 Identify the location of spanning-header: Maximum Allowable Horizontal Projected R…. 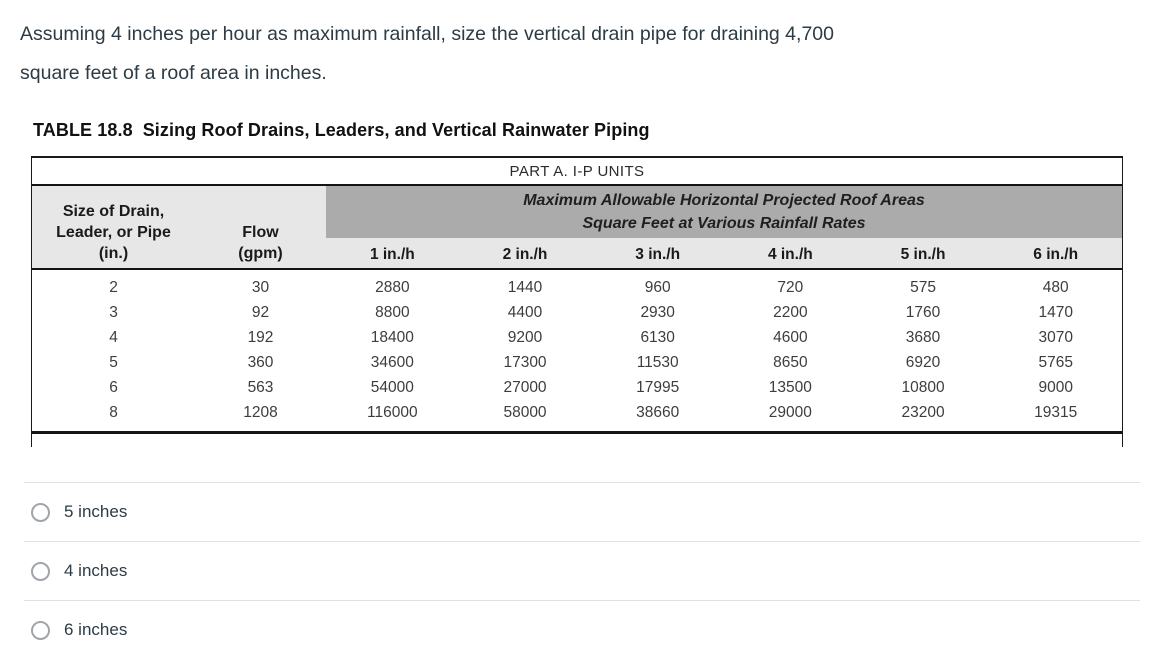
(724, 212).